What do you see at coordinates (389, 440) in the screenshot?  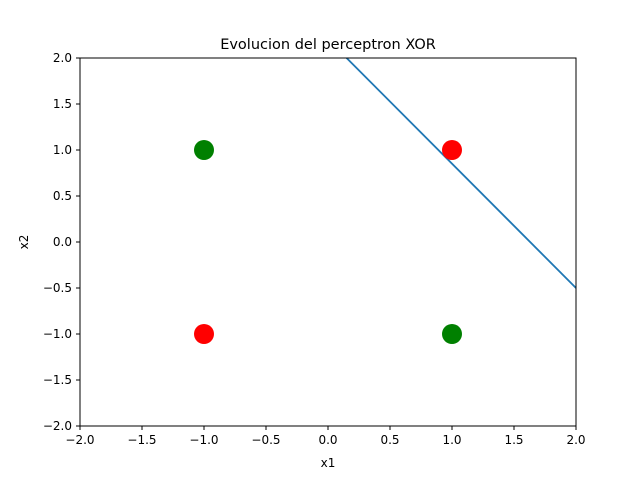 I see `x-tick-label: 0.5` at bounding box center [389, 440].